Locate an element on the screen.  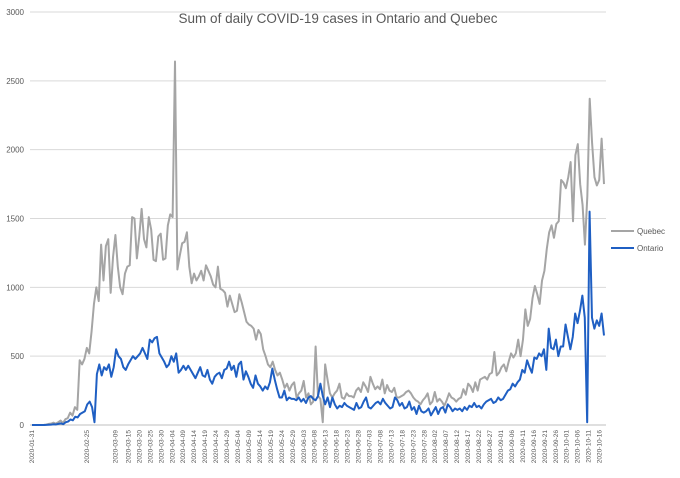
x-tick-label: 2020-01-31 is located at coordinates (32, 447).